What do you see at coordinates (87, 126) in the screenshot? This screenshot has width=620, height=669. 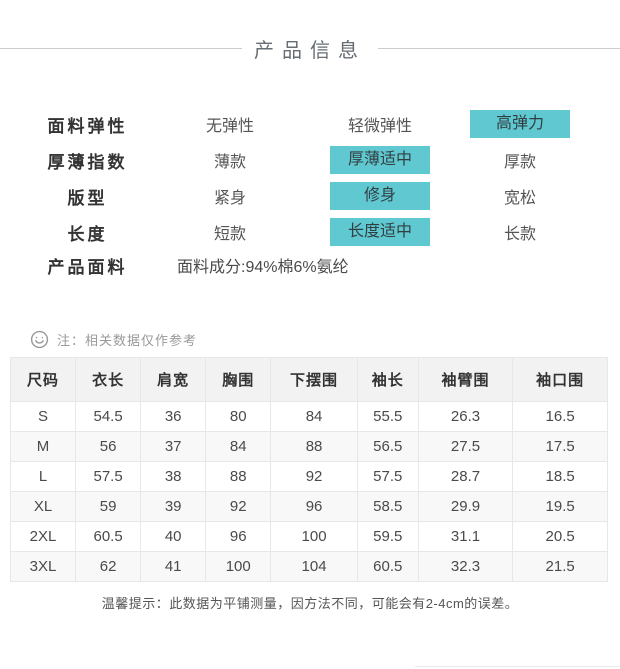 I see `attribute-label: 面料弹性` at bounding box center [87, 126].